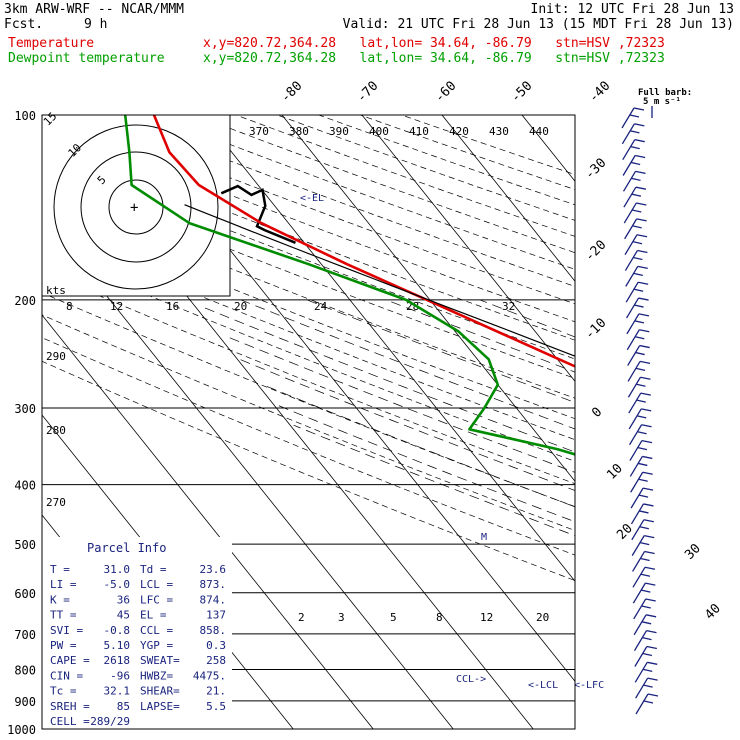  What do you see at coordinates (393, 617) in the screenshot?
I see `mixing-ratio-label: 5` at bounding box center [393, 617].